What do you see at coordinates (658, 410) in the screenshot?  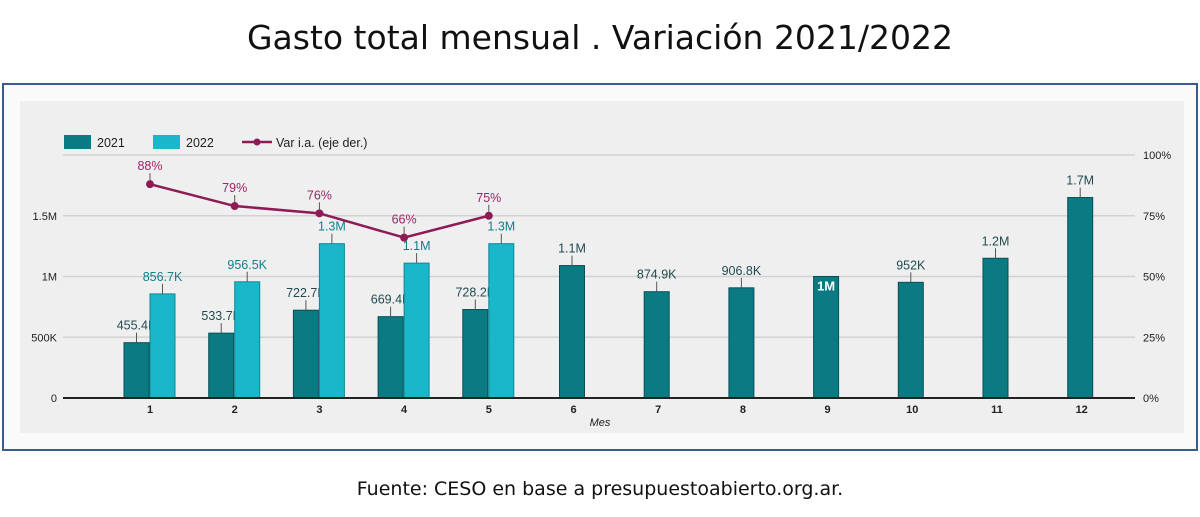 I see `x-tick-label: 7` at bounding box center [658, 410].